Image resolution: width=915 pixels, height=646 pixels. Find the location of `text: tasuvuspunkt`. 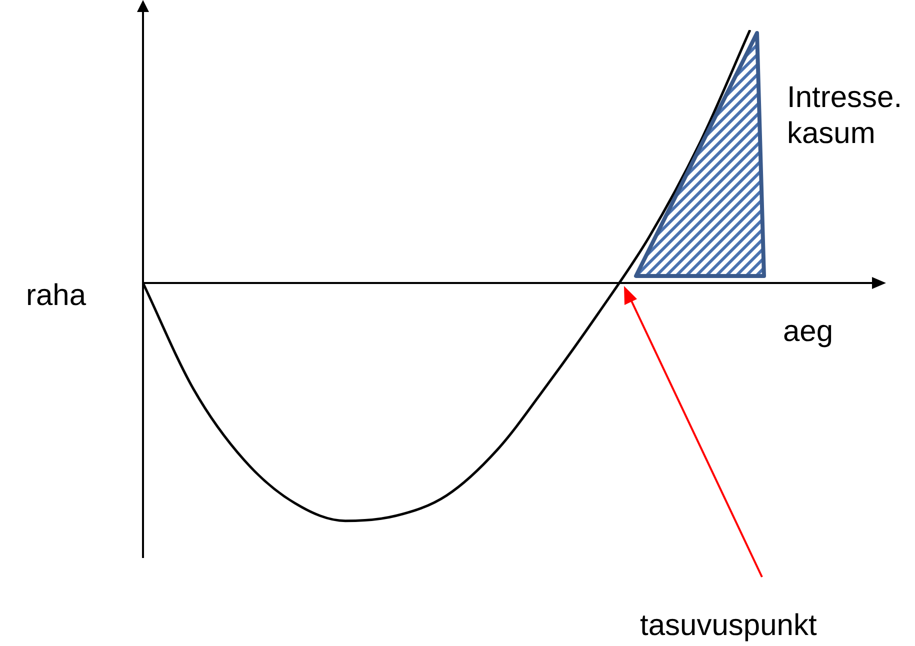

text: tasuvuspunkt is located at coordinates (728, 626).